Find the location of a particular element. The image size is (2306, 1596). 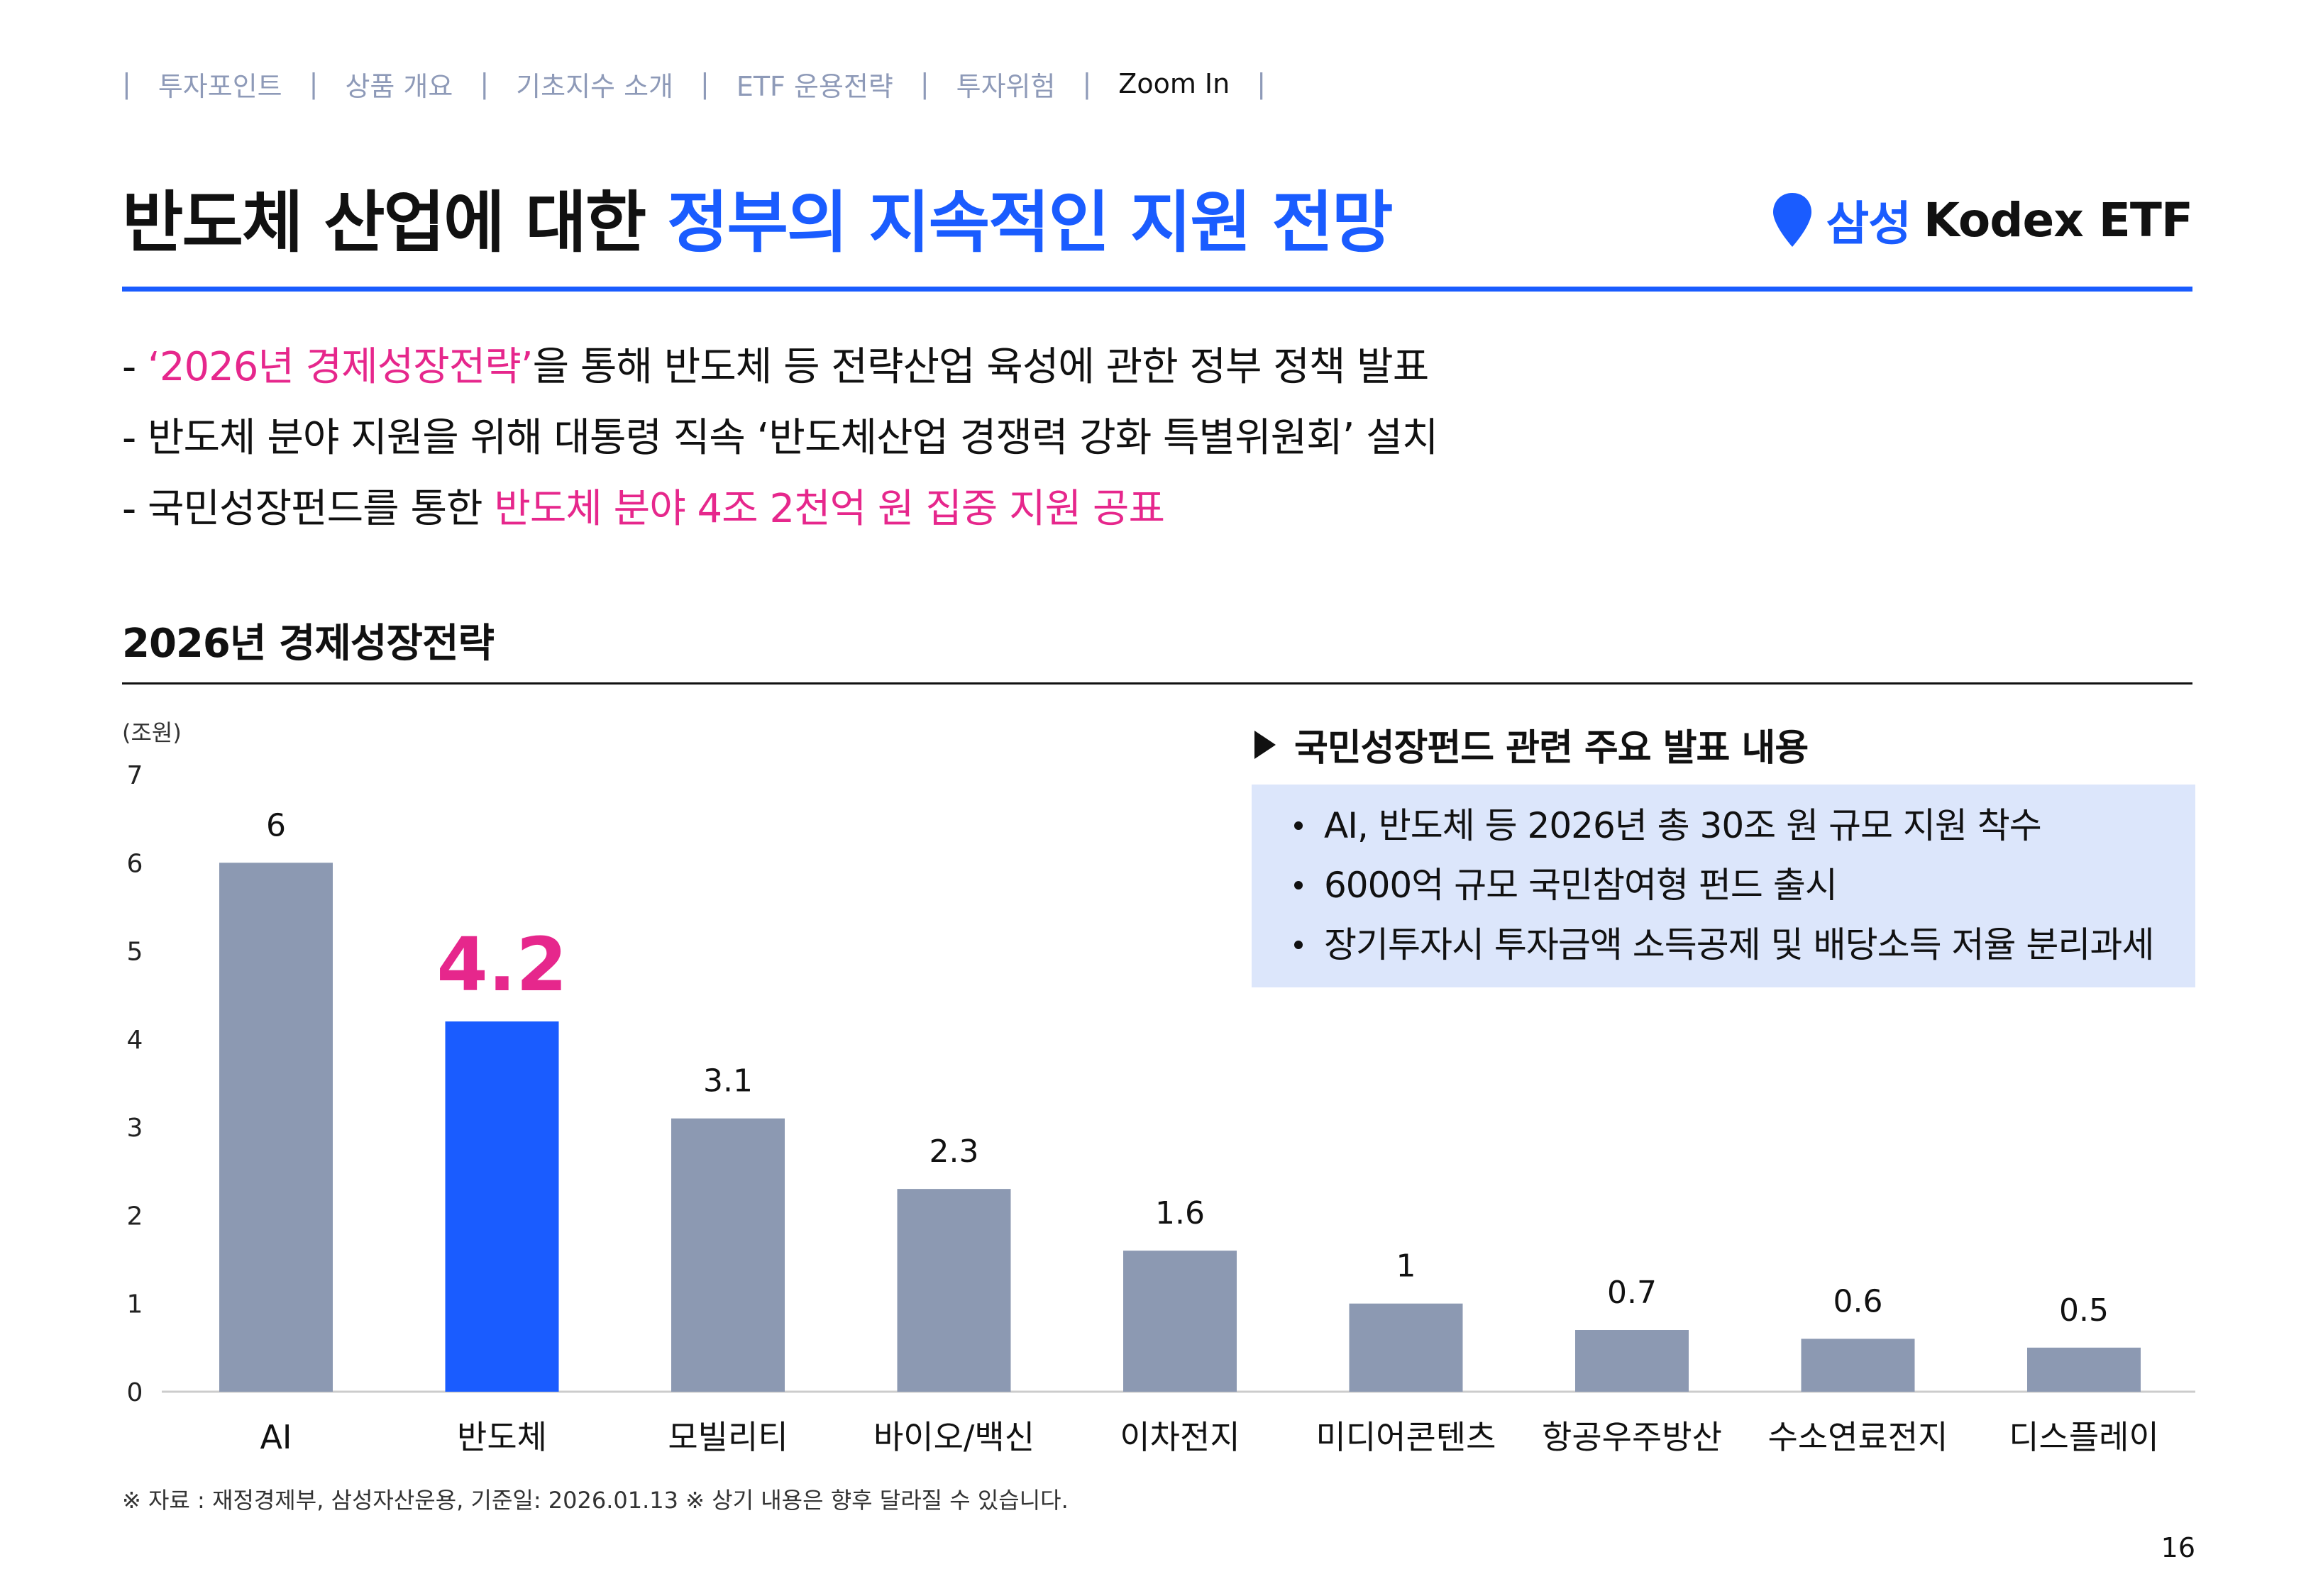

info-box-title: 국민성장펀드 관련 주요 발표 내용 is located at coordinates (1531, 744).